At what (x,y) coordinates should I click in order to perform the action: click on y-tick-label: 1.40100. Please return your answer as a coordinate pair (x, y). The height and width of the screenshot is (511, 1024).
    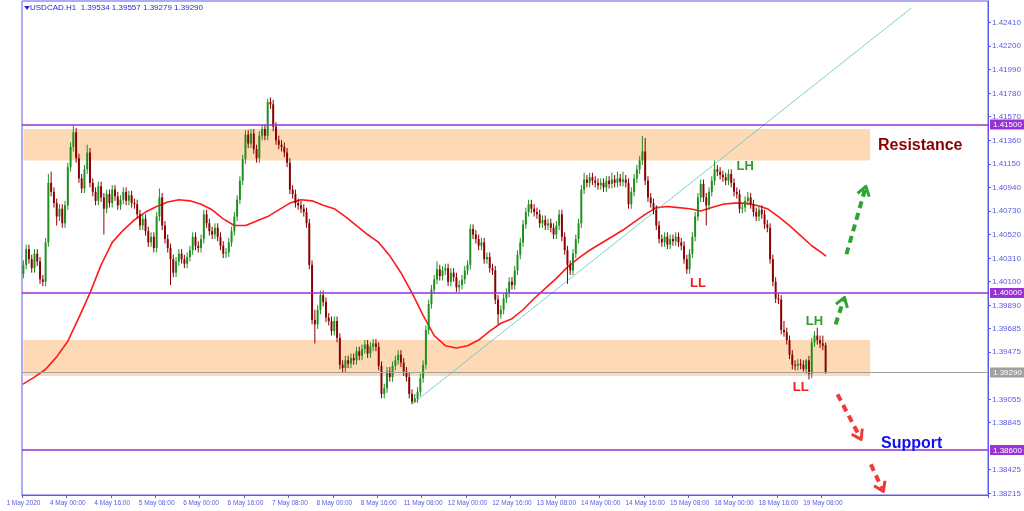
    Looking at the image, I should click on (1007, 282).